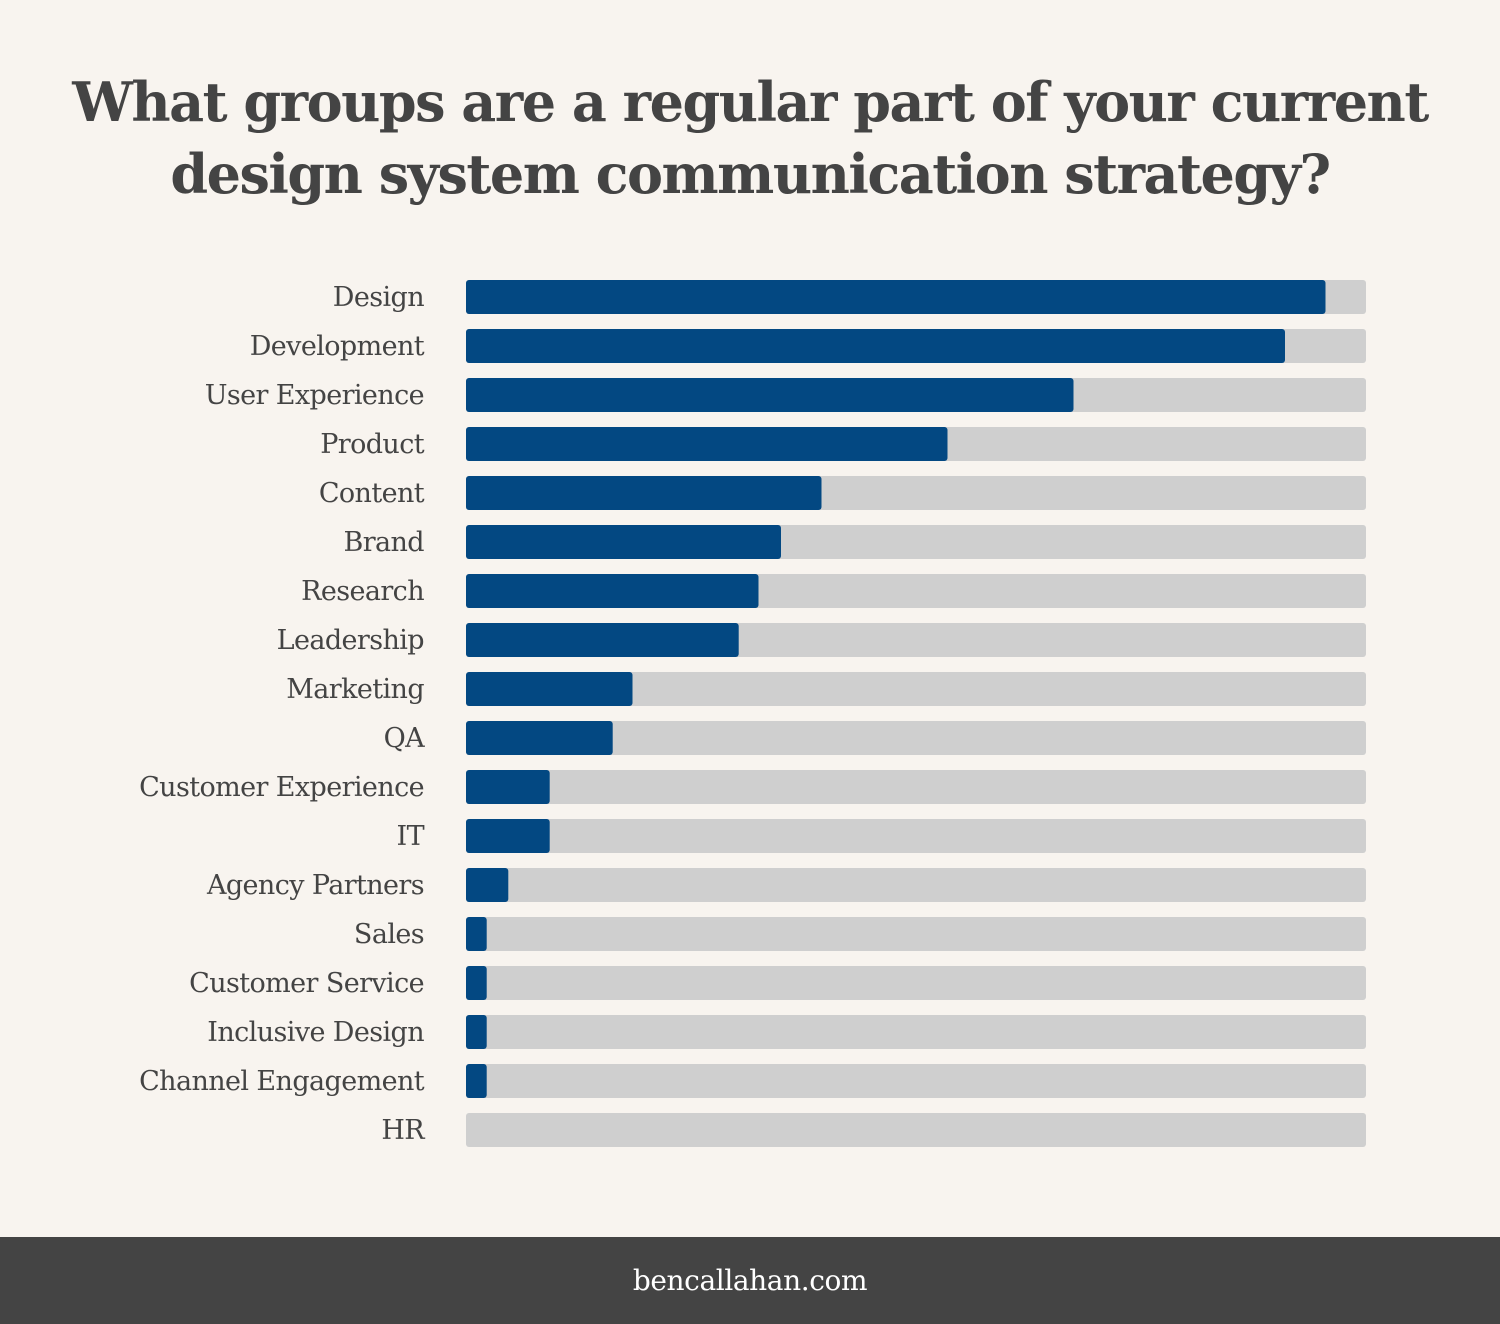 The image size is (1500, 1324). Describe the element at coordinates (476, 1032) in the screenshot. I see `bar-inclusive-design` at that location.